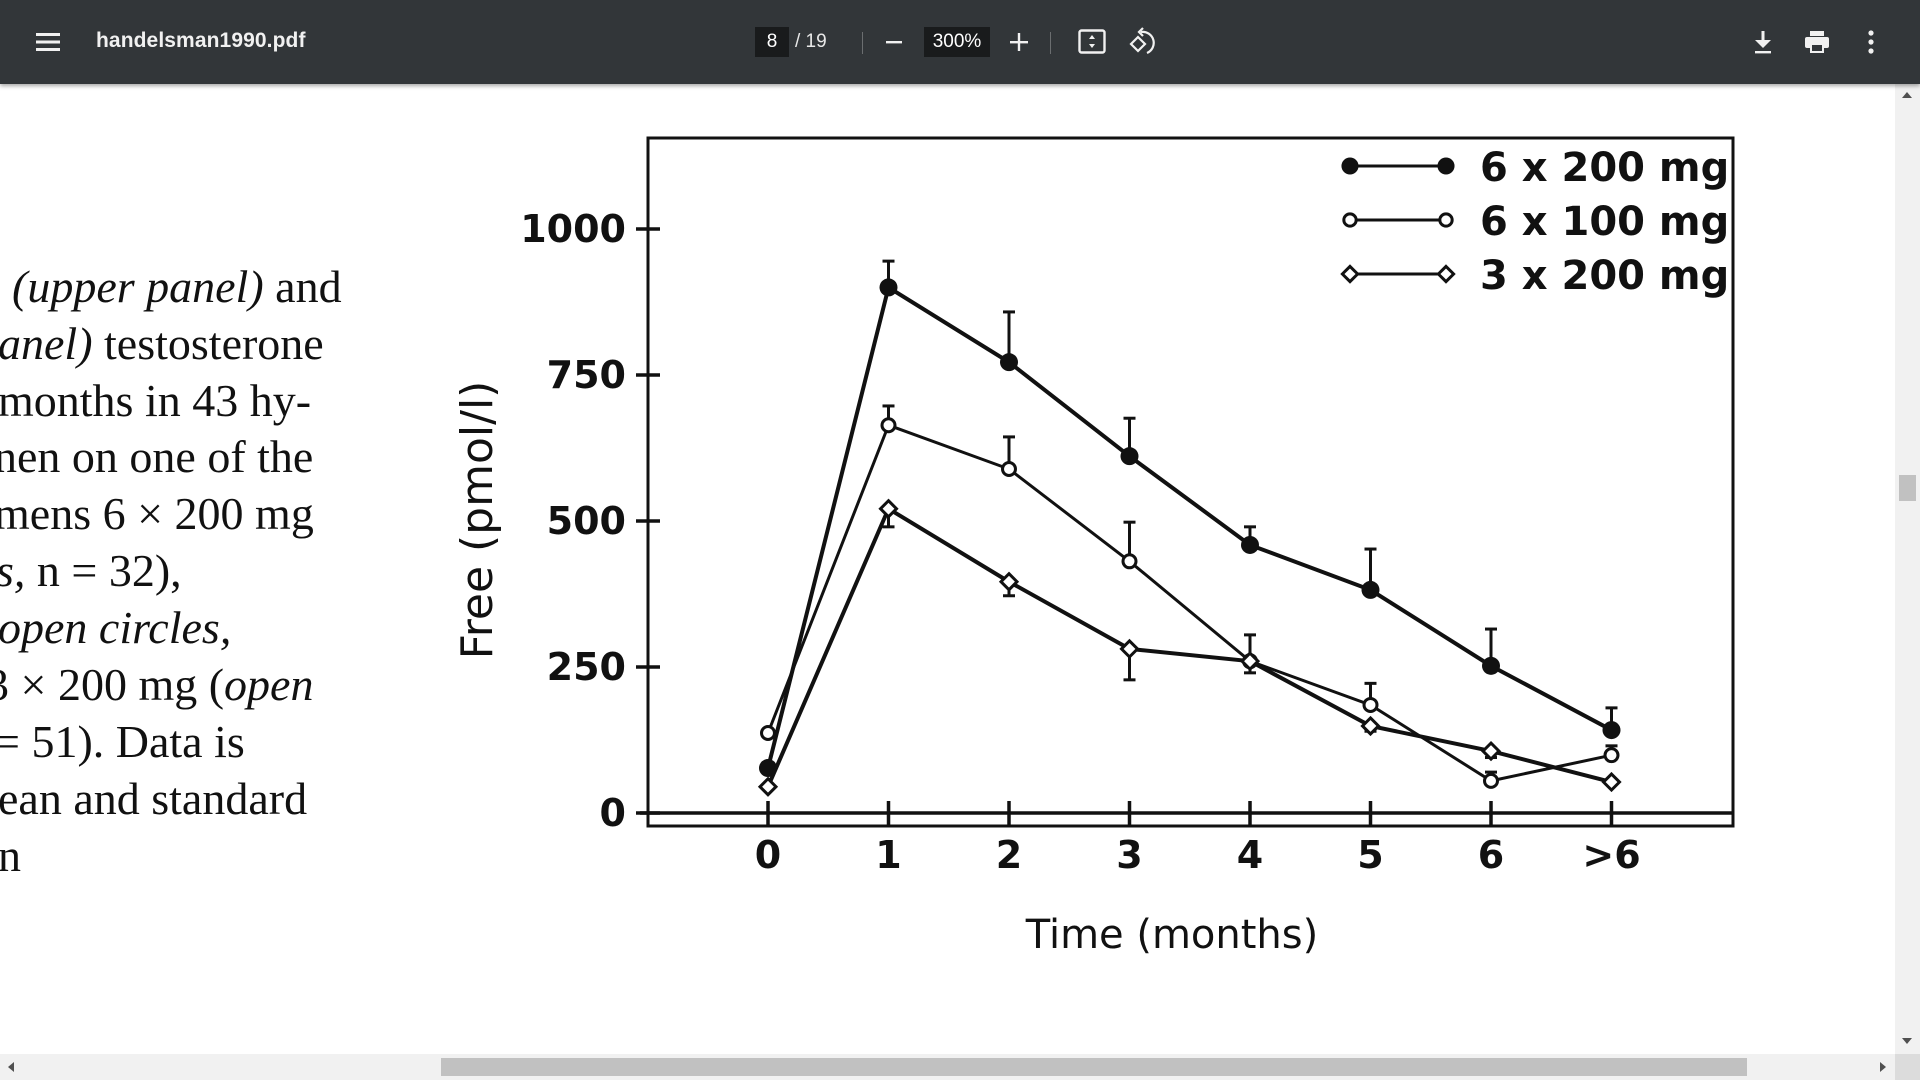 The width and height of the screenshot is (1920, 1080). I want to click on x-tick-label: 3, so click(1129, 855).